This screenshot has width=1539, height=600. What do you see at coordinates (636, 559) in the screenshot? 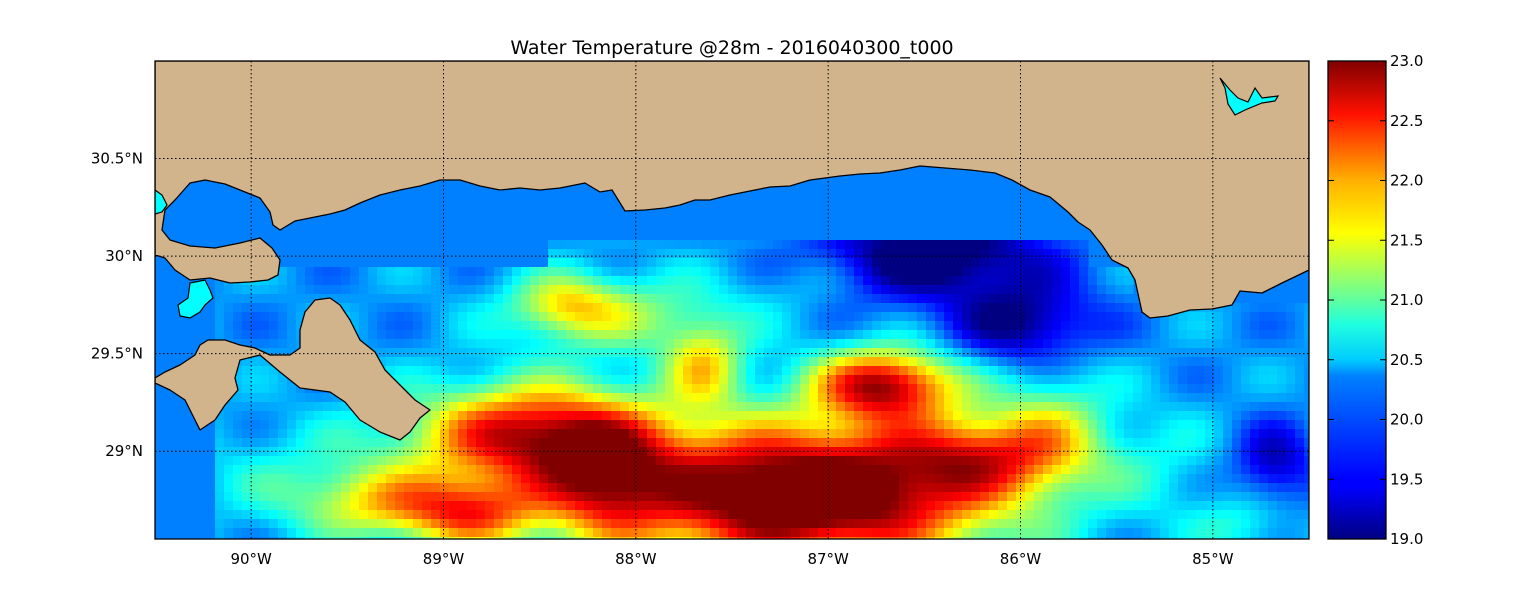
I see `lon-tick-label: 88°W` at bounding box center [636, 559].